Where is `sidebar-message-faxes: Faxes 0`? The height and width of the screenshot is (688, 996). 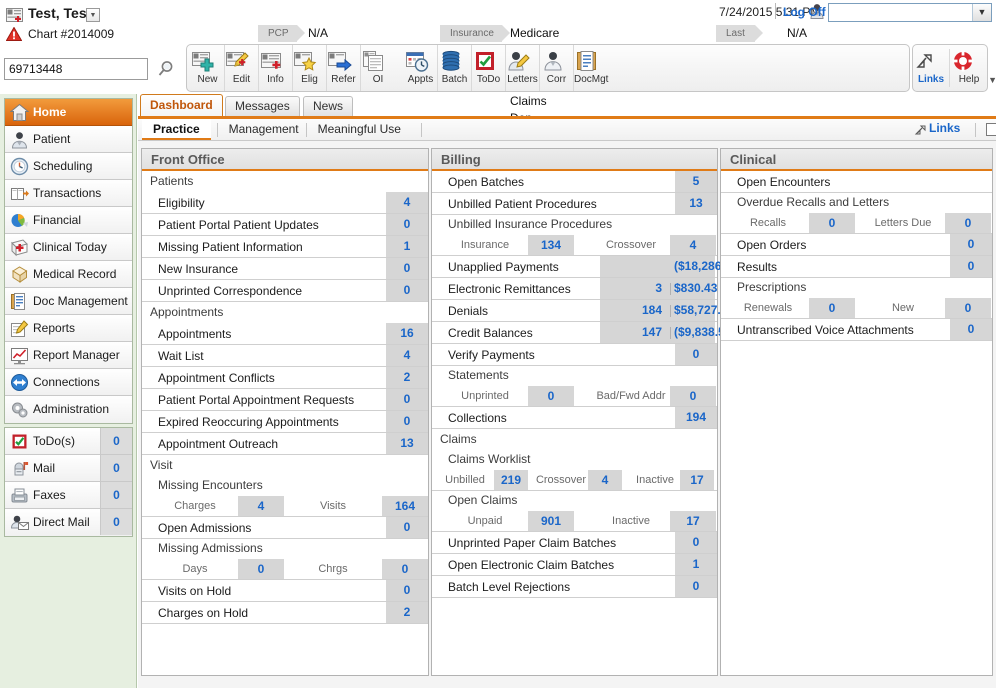 sidebar-message-faxes: Faxes 0 is located at coordinates (68, 495).